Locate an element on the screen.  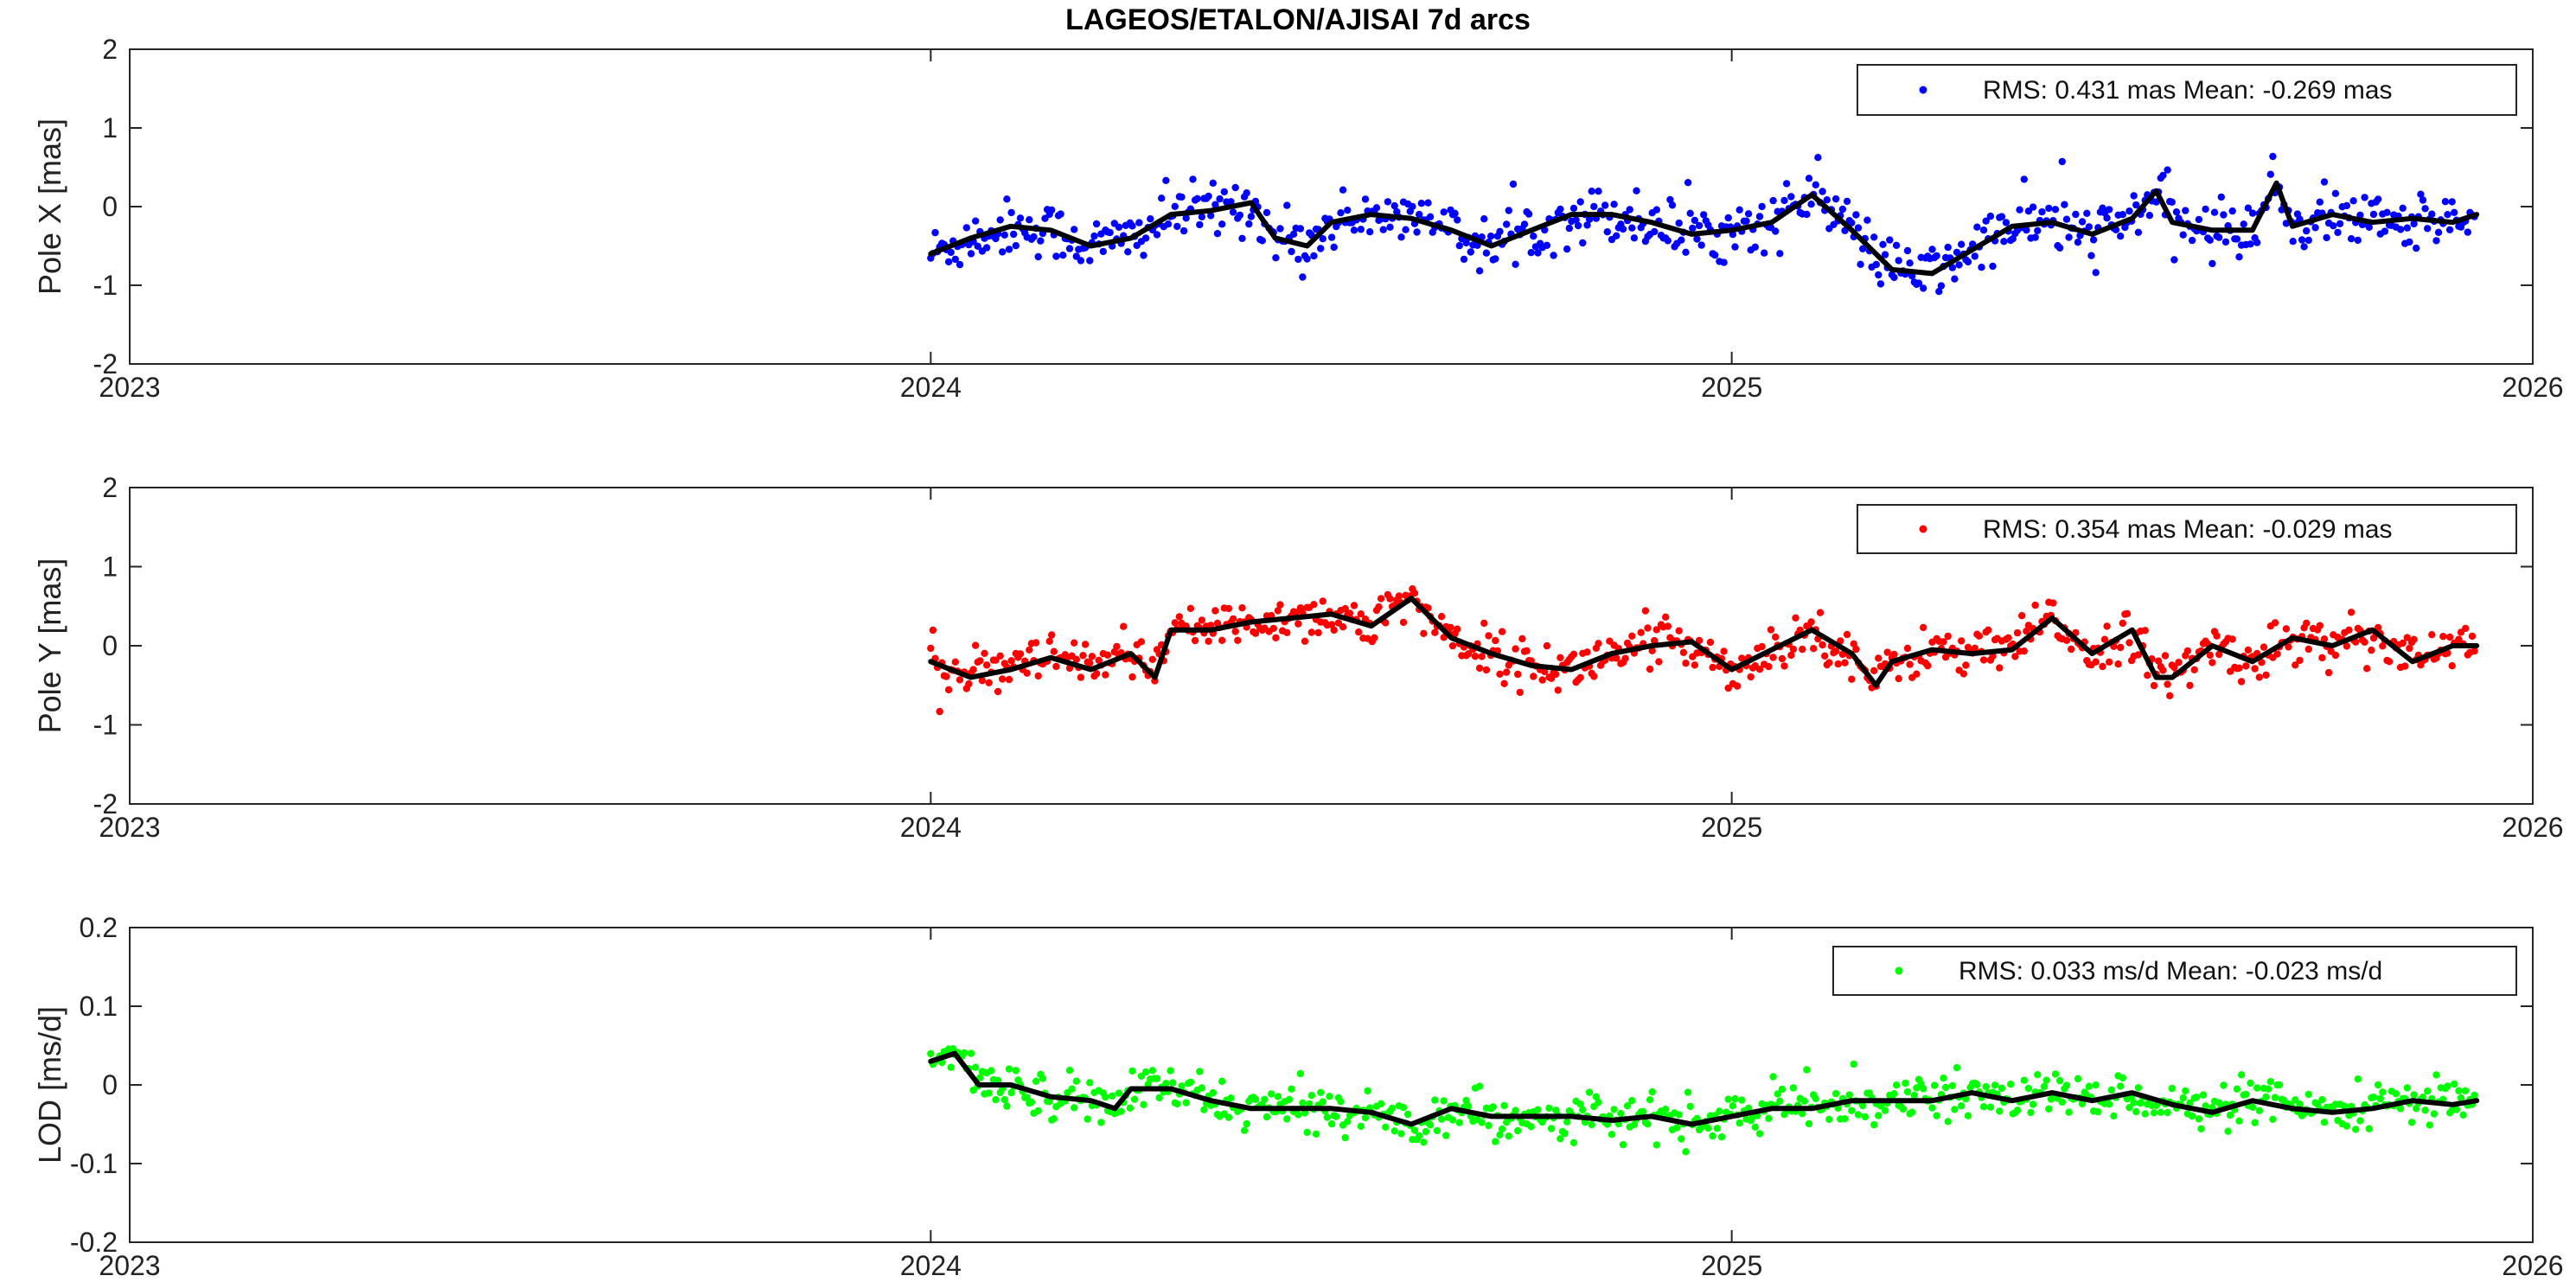
x-tick-label: 2023 is located at coordinates (129, 1265).